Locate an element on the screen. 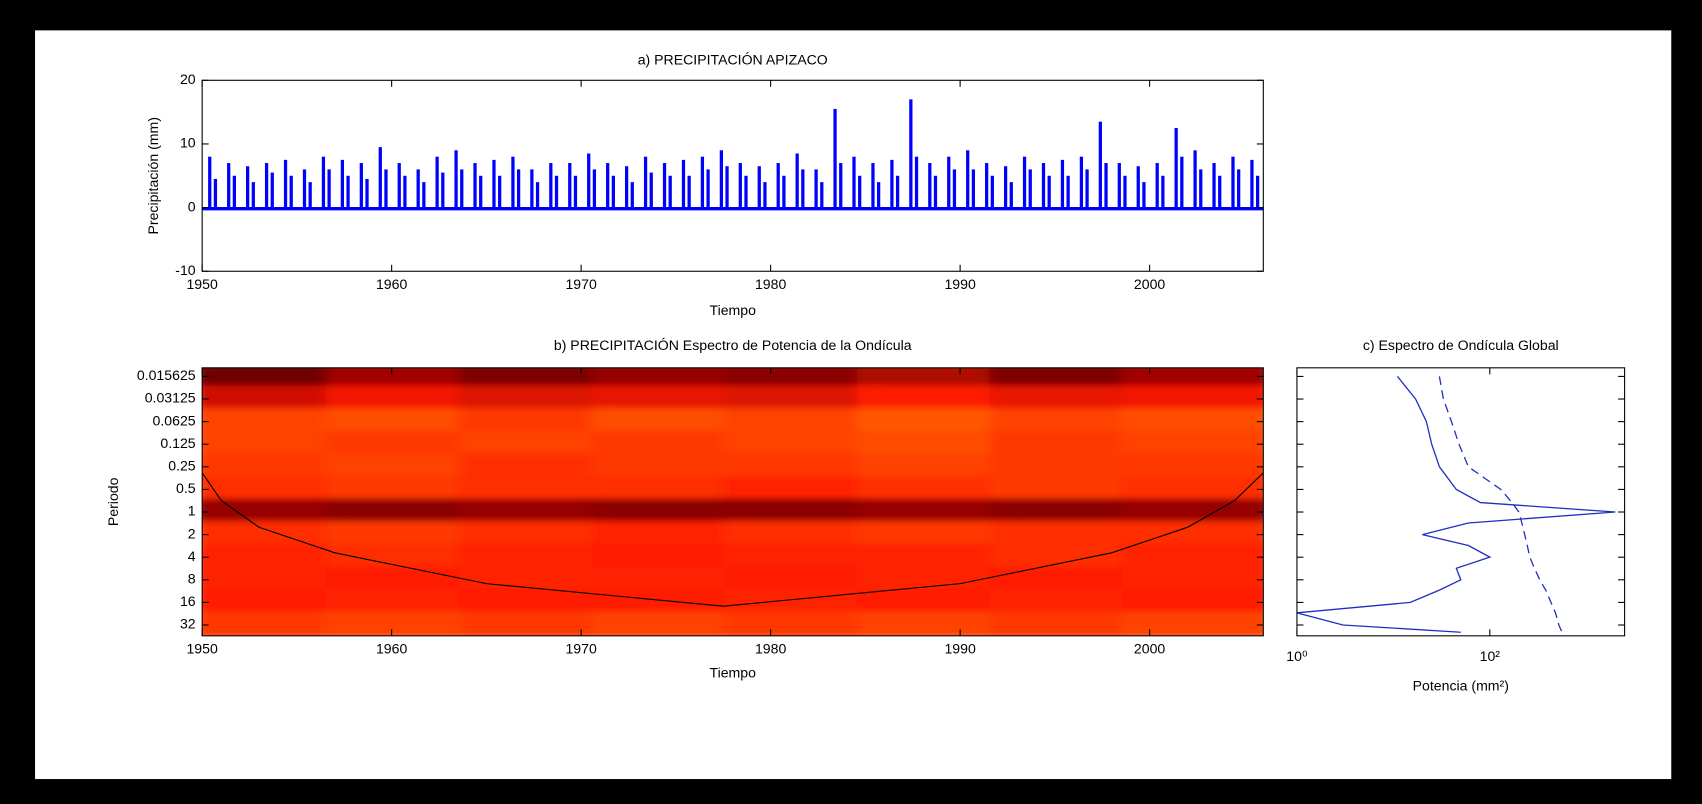 This screenshot has height=804, width=1702. y-axis-label: Precipitación (mm) is located at coordinates (153, 175).